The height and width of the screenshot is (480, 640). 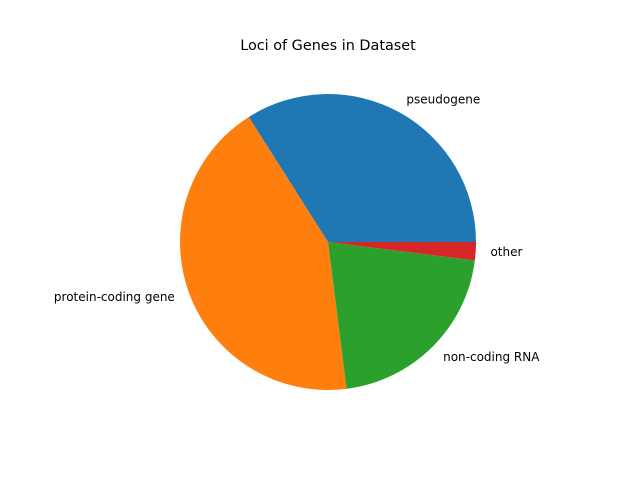 I want to click on slice-label-non-coding-rna: non-coding RNA, so click(x=491, y=357).